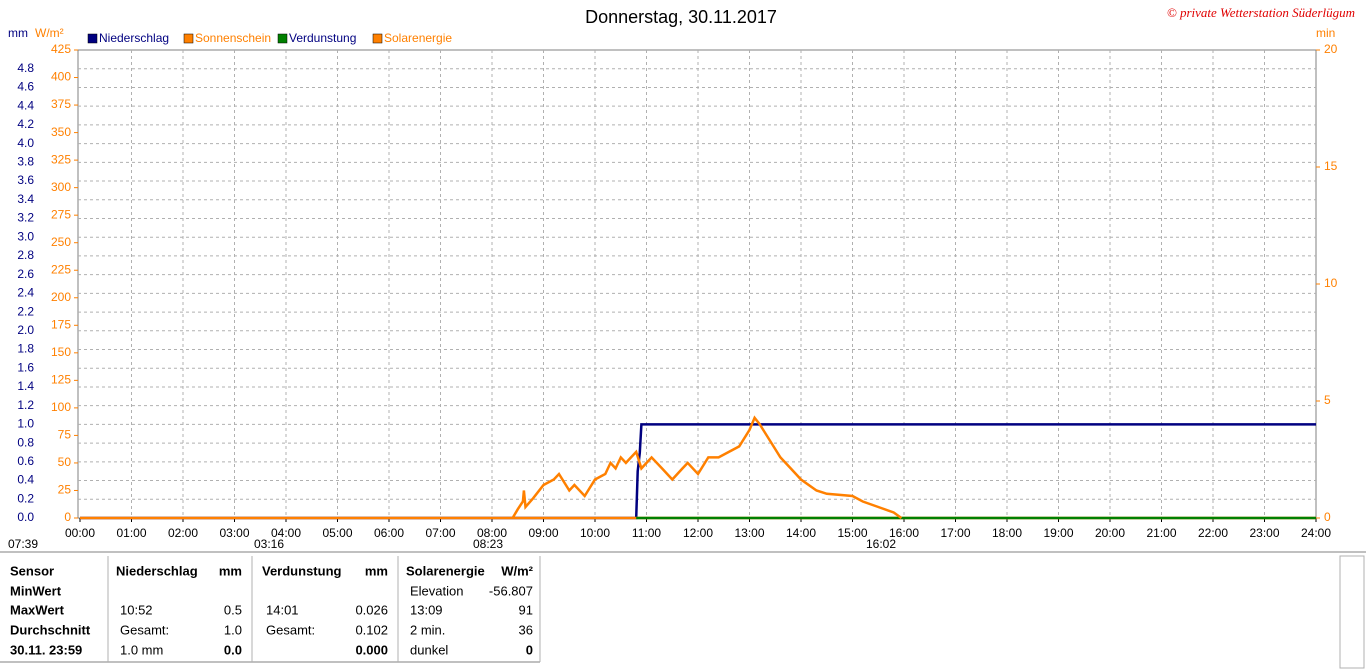 The height and width of the screenshot is (670, 1366). I want to click on table-cell: 13:09, so click(426, 609).